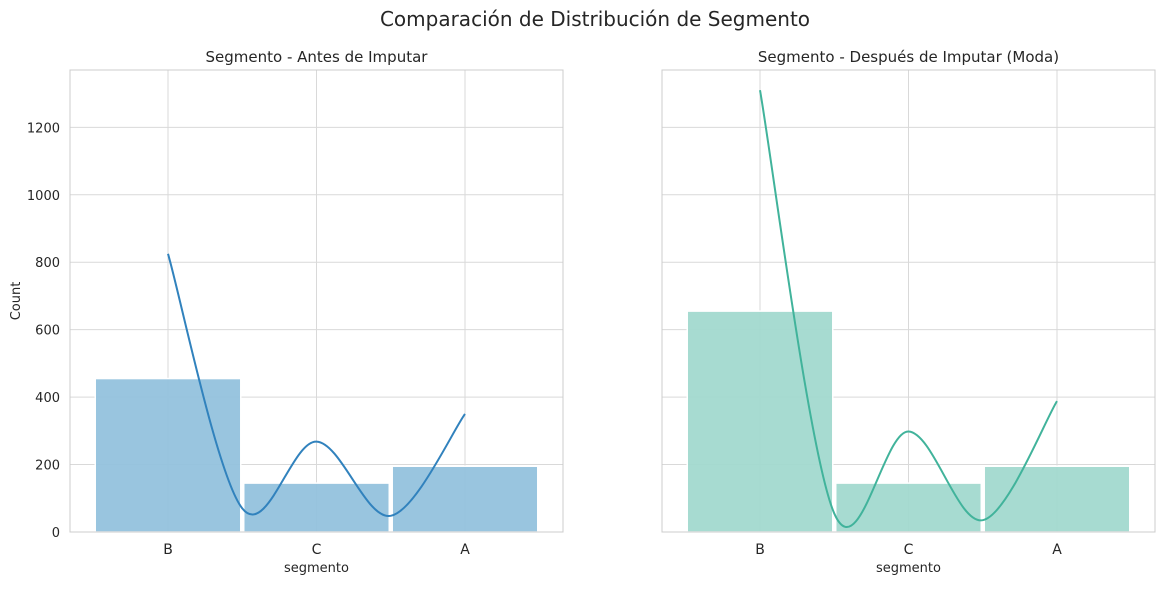  Describe the element at coordinates (47, 263) in the screenshot. I see `left-y-tick-label: 800` at that location.